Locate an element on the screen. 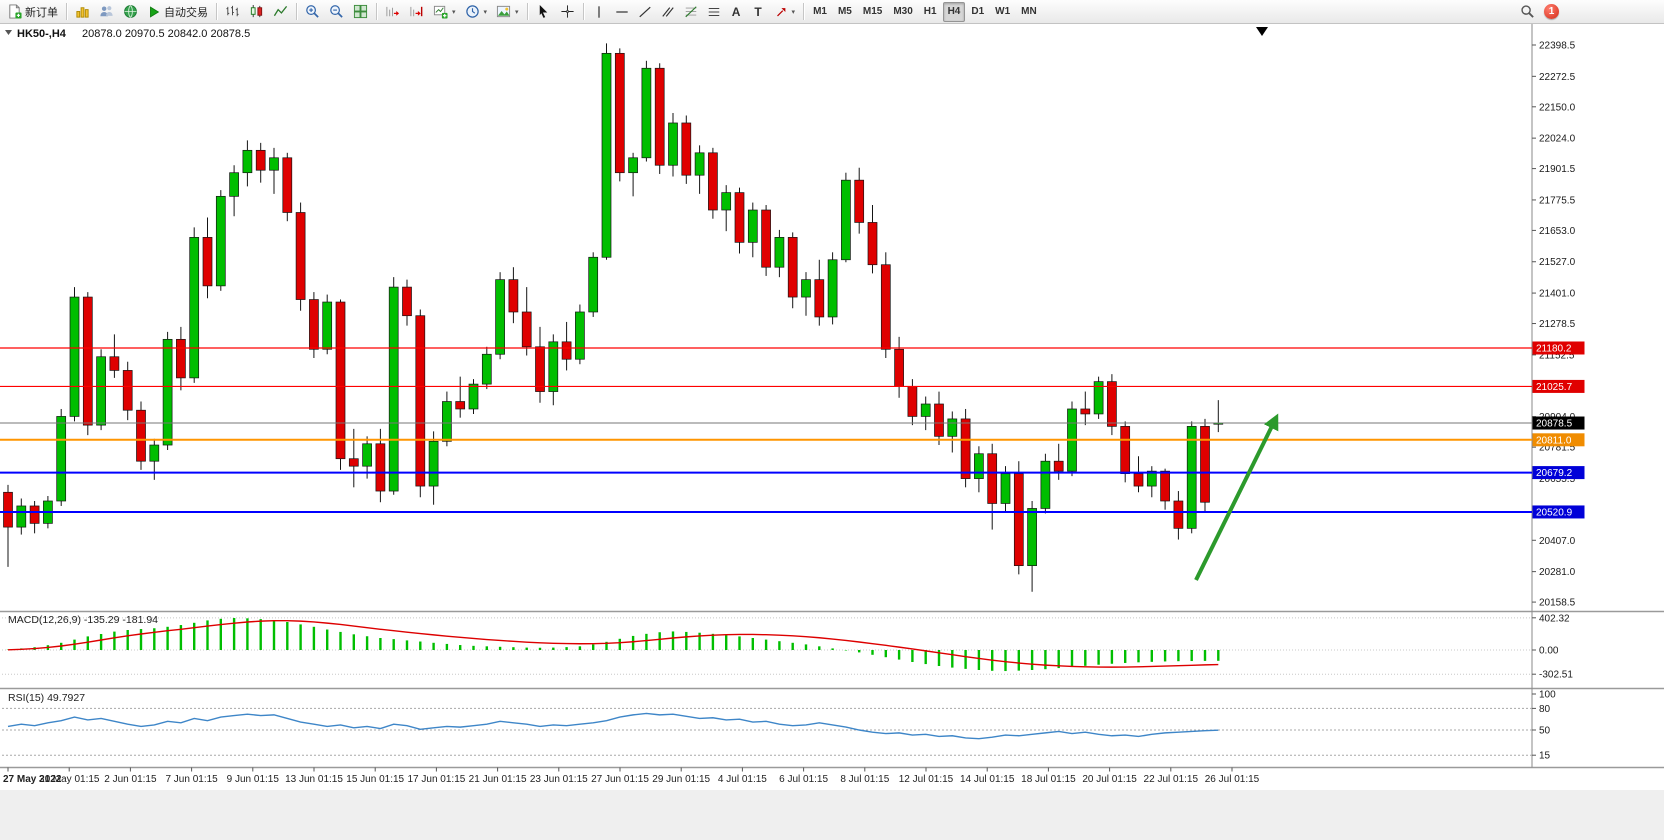 This screenshot has height=840, width=1664. charts-icon is located at coordinates (82, 11).